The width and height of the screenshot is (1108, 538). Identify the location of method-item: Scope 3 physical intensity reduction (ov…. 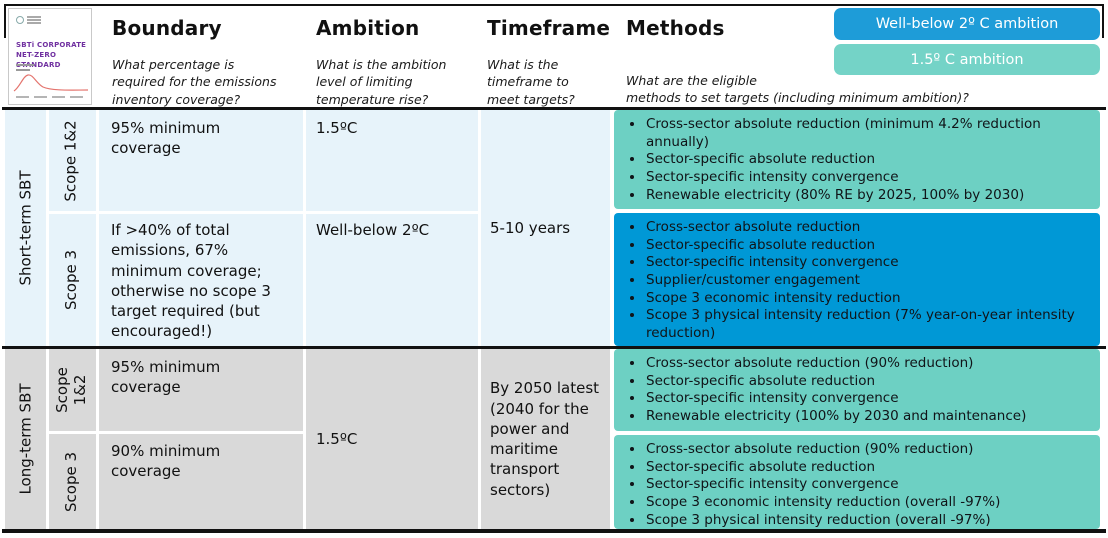
(867, 520).